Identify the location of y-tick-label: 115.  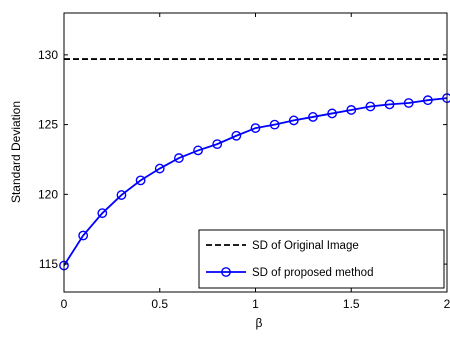
(48, 264).